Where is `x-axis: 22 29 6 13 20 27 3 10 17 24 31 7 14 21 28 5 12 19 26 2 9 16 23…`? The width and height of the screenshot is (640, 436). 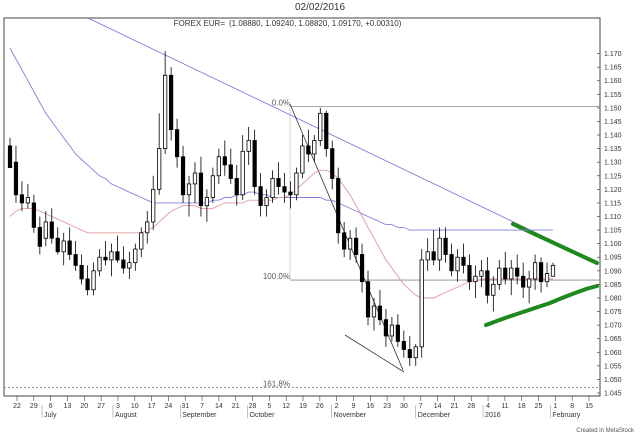
x-axis: 22 29 6 13 20 27 3 10 17 24 31 7 14 21 28 5 12 19 26 2 9 16 23… is located at coordinates (303, 403).